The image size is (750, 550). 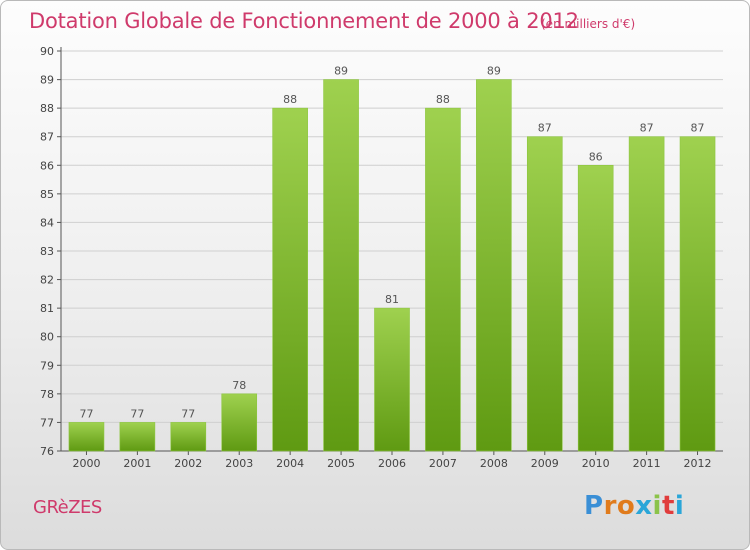 What do you see at coordinates (47, 108) in the screenshot?
I see `y-tick-label: 88` at bounding box center [47, 108].